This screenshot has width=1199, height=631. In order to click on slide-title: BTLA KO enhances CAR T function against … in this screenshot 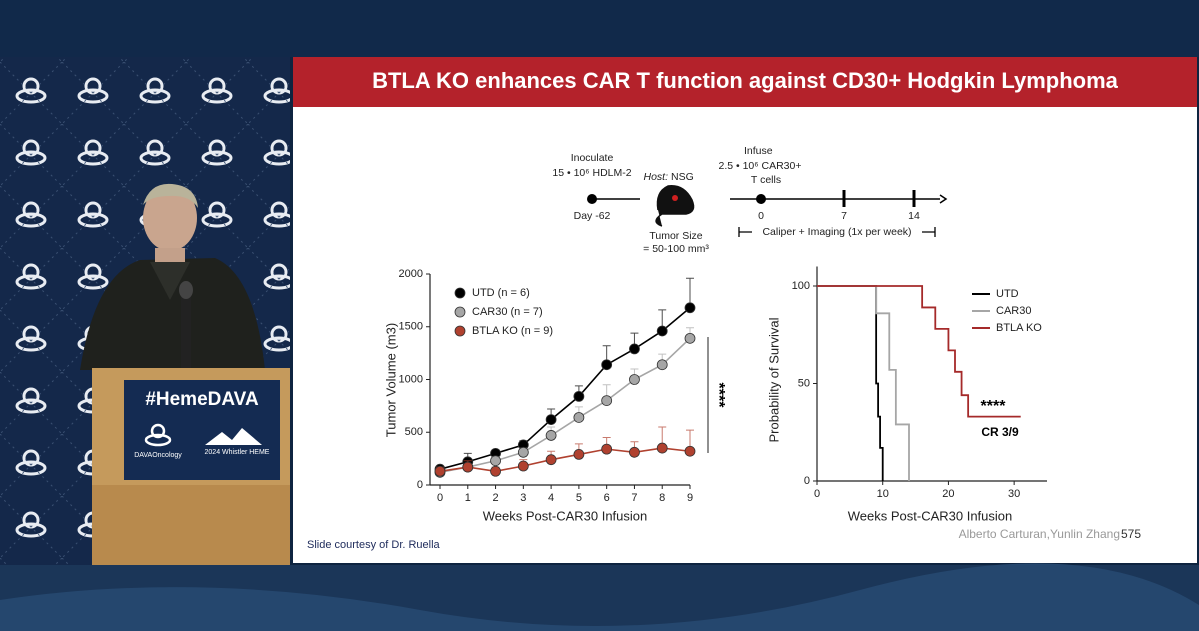, I will do `click(745, 80)`.